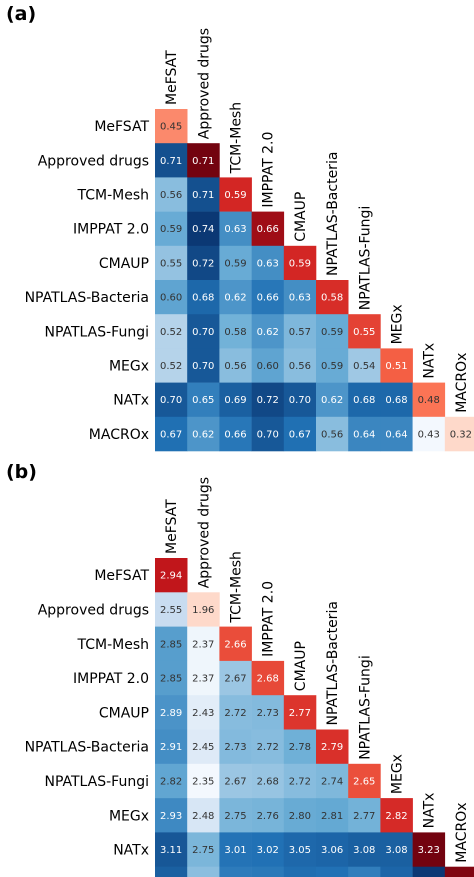 This screenshot has width=474, height=877. Describe the element at coordinates (113, 645) in the screenshot. I see `row-label: TCM-Mesh` at that location.